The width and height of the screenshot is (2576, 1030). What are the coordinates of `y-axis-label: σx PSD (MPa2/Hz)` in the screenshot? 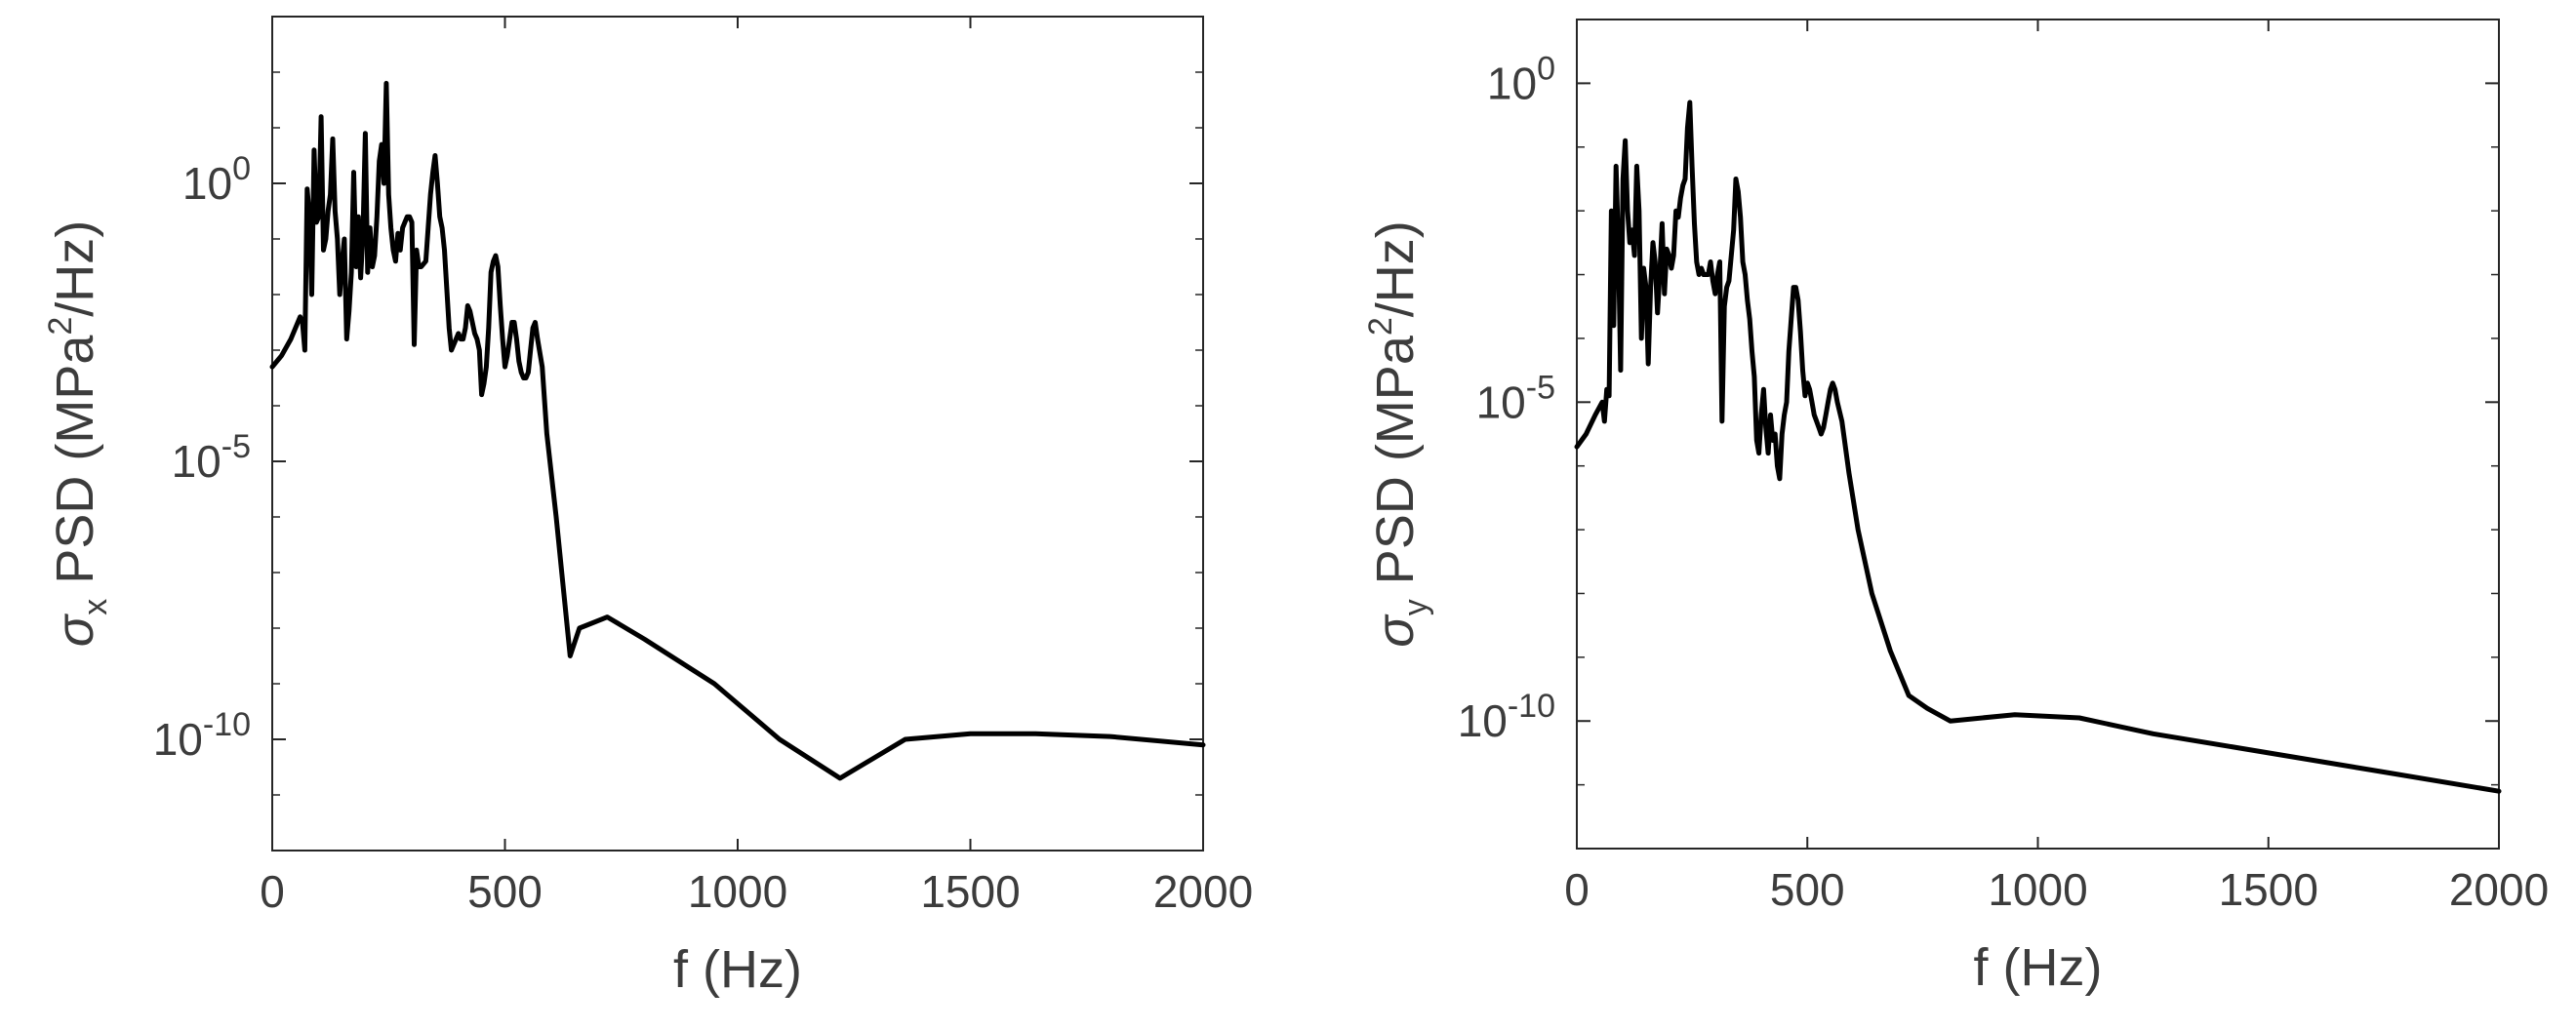 It's located at (78, 434).